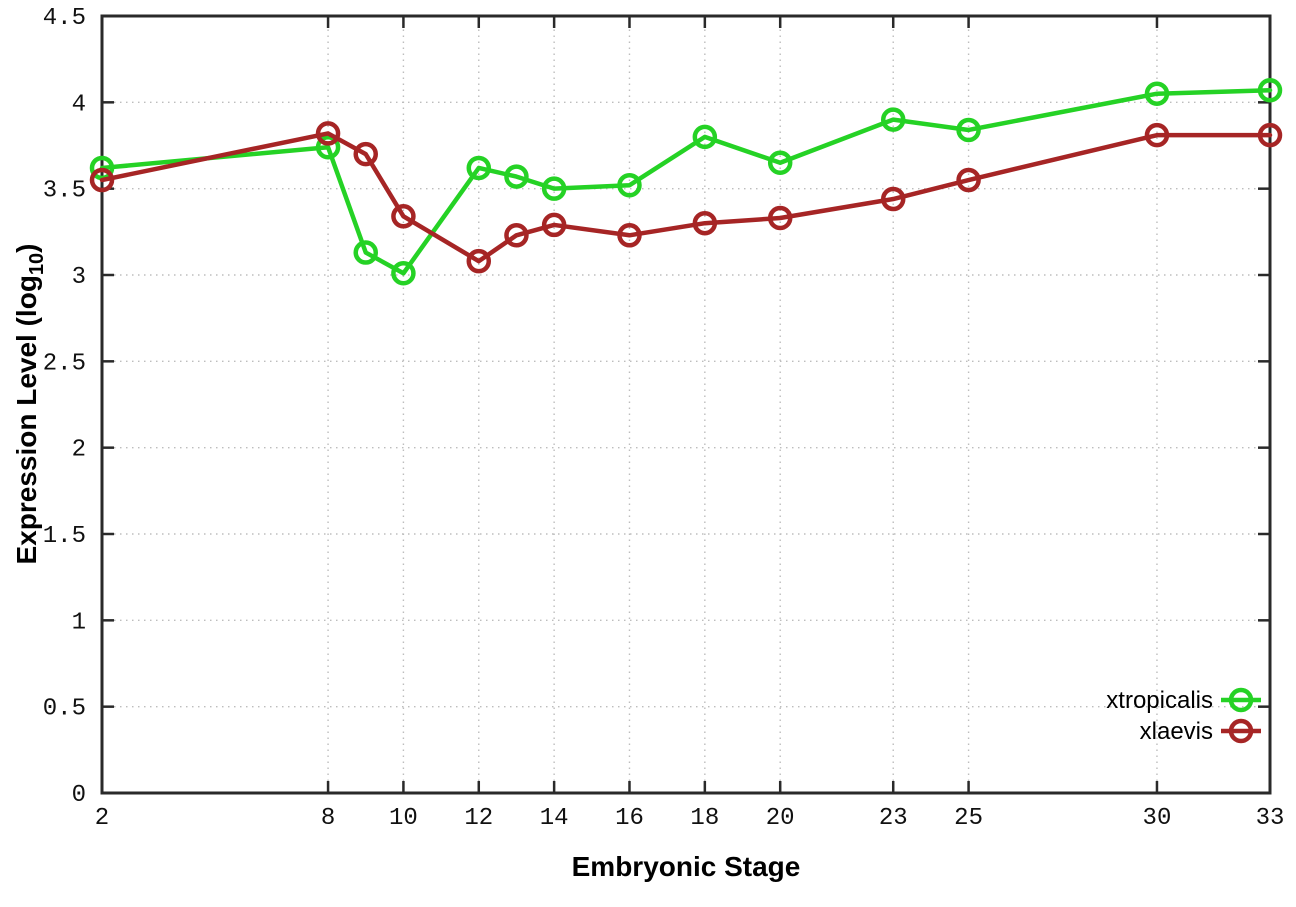  Describe the element at coordinates (79, 450) in the screenshot. I see `y-tick-label: 2` at that location.